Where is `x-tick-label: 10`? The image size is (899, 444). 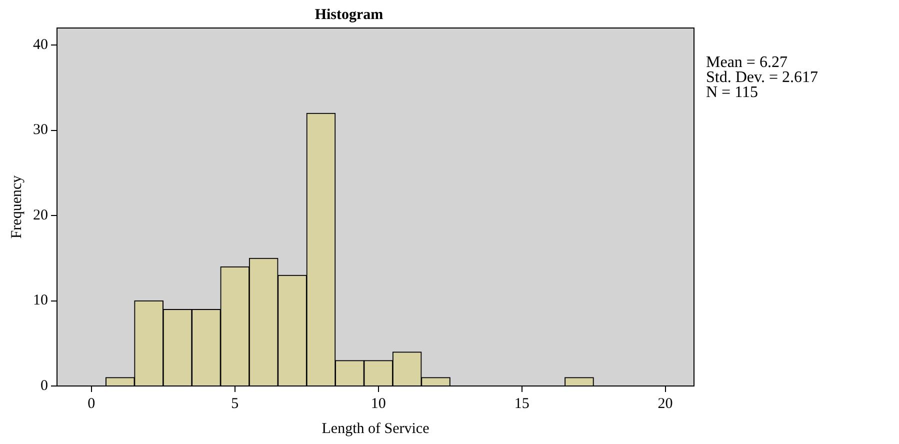 x-tick-label: 10 is located at coordinates (378, 404).